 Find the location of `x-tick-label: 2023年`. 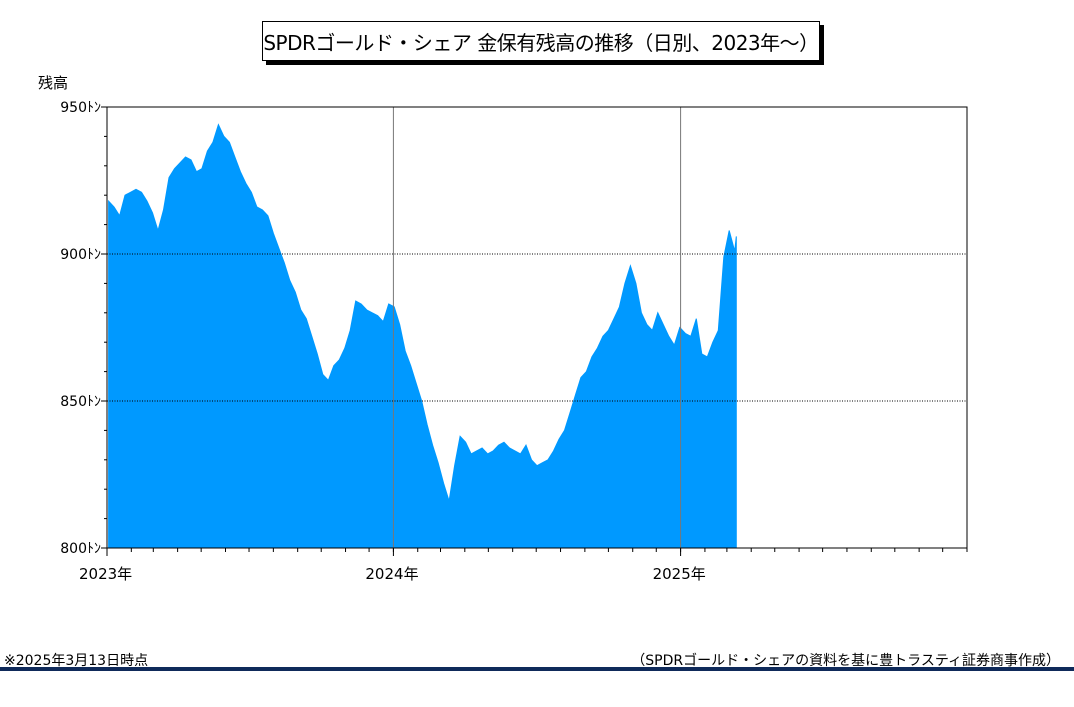

x-tick-label: 2023年 is located at coordinates (105, 574).